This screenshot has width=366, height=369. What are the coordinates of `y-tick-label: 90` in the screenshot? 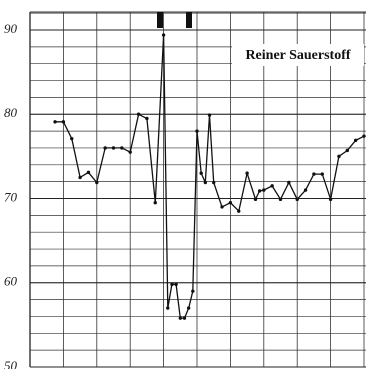 It's located at (11, 28).